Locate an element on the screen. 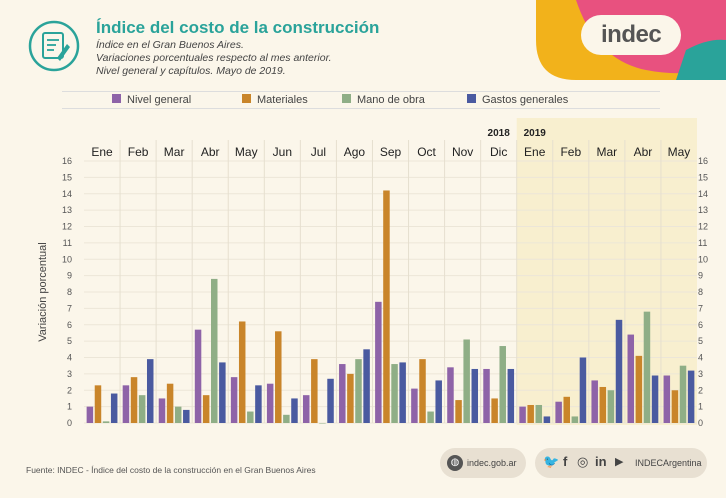 This screenshot has height=498, width=726. y-tick-label-right: 10 is located at coordinates (703, 259).